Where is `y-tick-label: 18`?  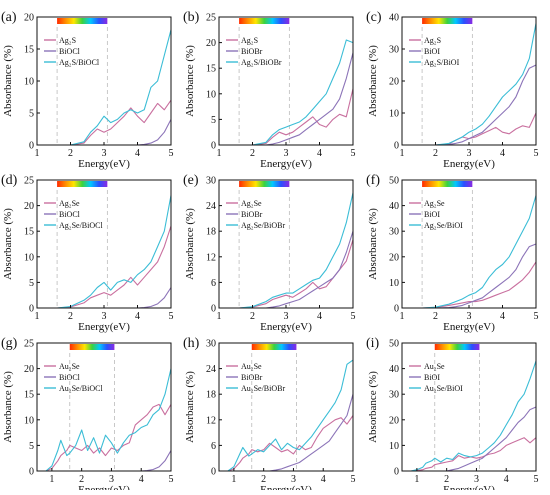
y-tick-label: 18 is located at coordinates (211, 232).